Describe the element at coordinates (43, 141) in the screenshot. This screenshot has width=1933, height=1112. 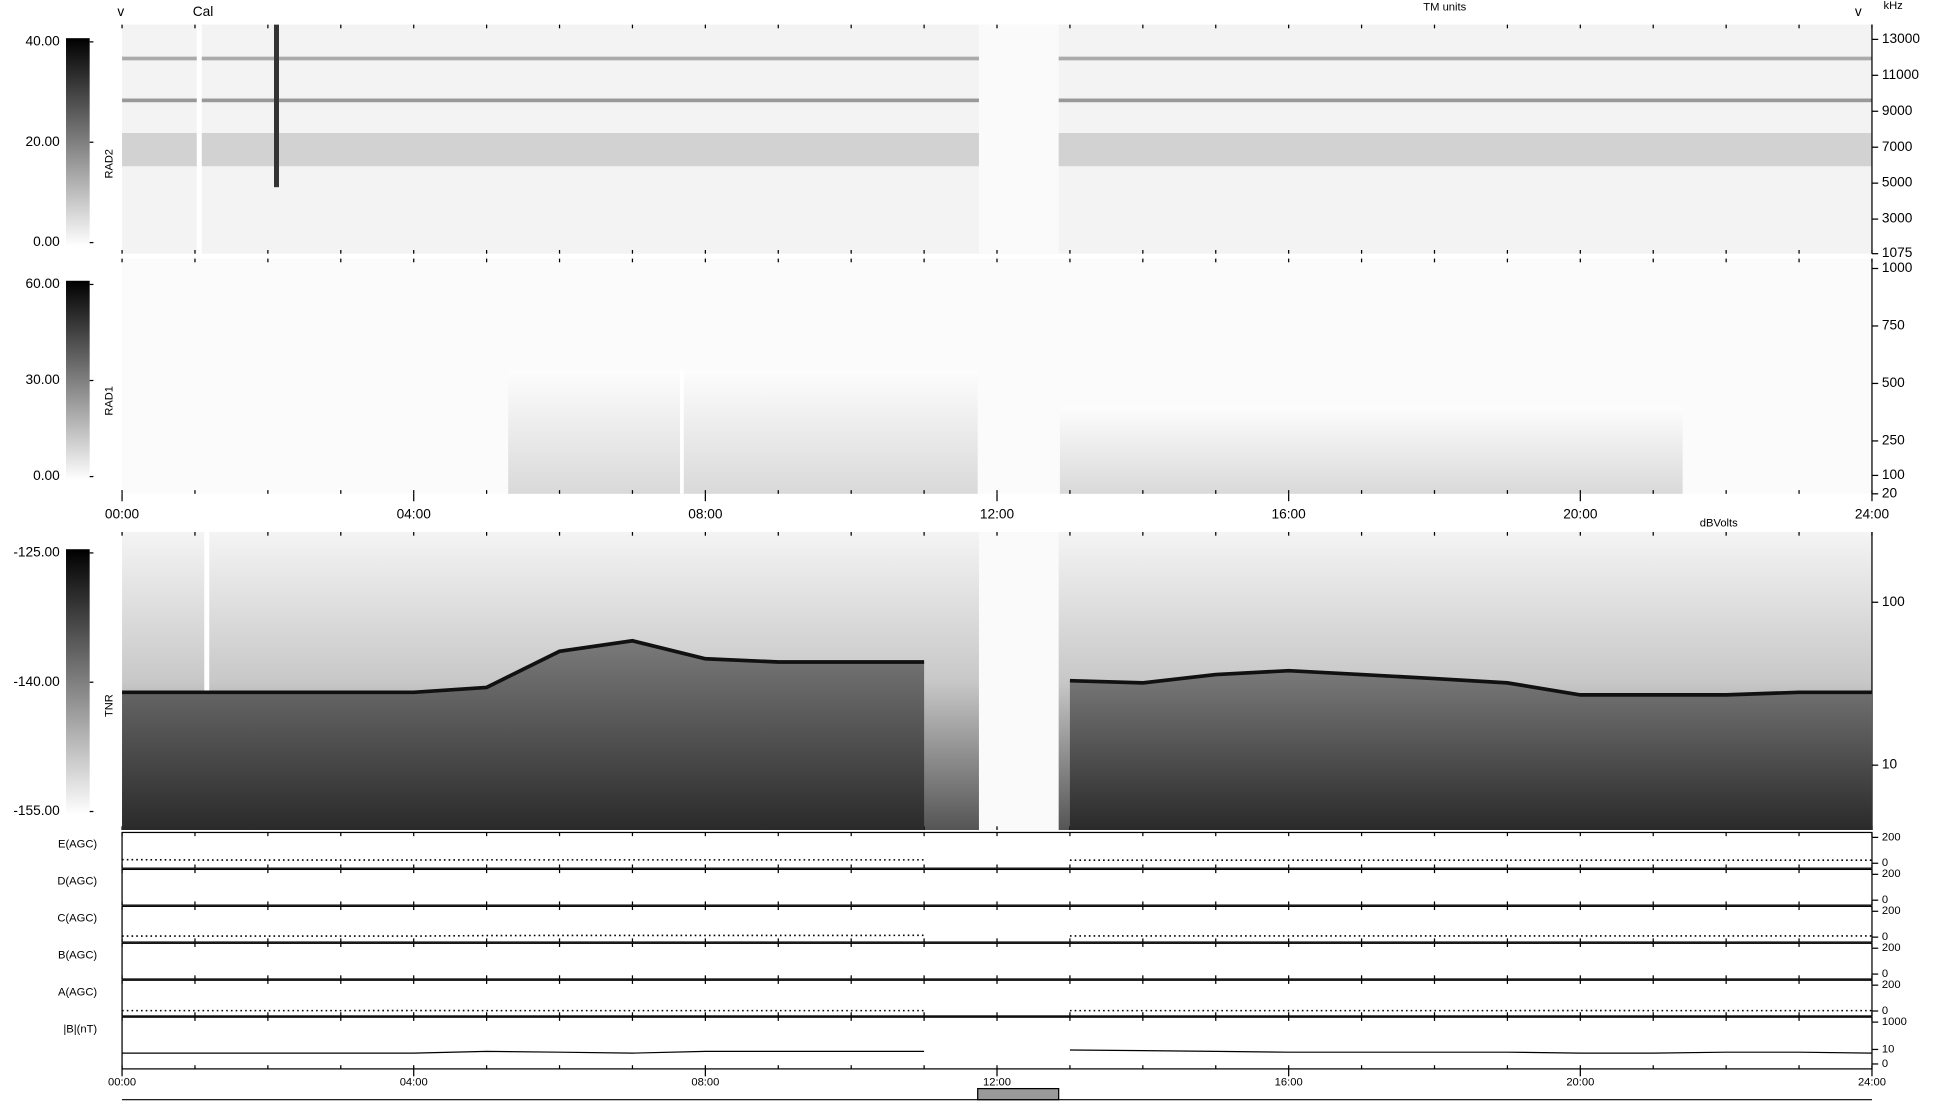
I see `colorbar-tick-label: 20.00` at that location.